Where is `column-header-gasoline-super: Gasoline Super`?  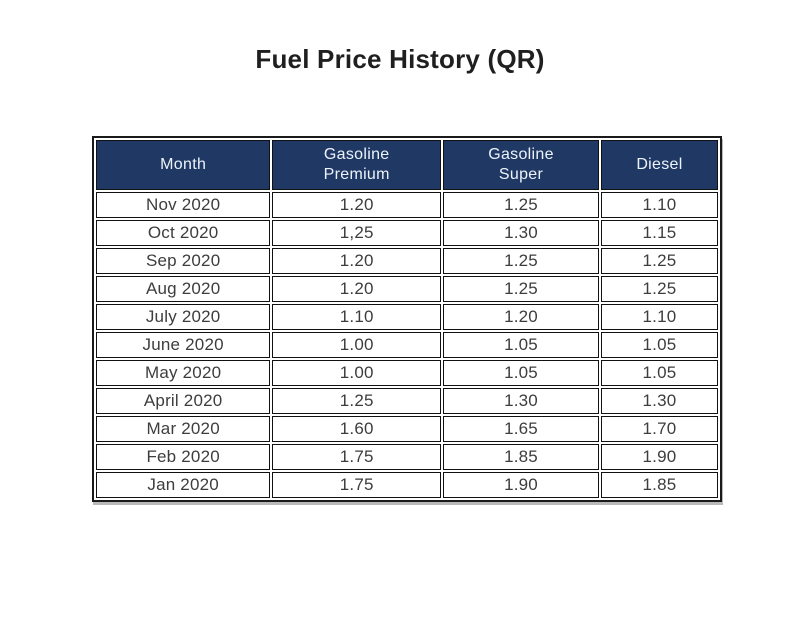 column-header-gasoline-super: Gasoline Super is located at coordinates (521, 165).